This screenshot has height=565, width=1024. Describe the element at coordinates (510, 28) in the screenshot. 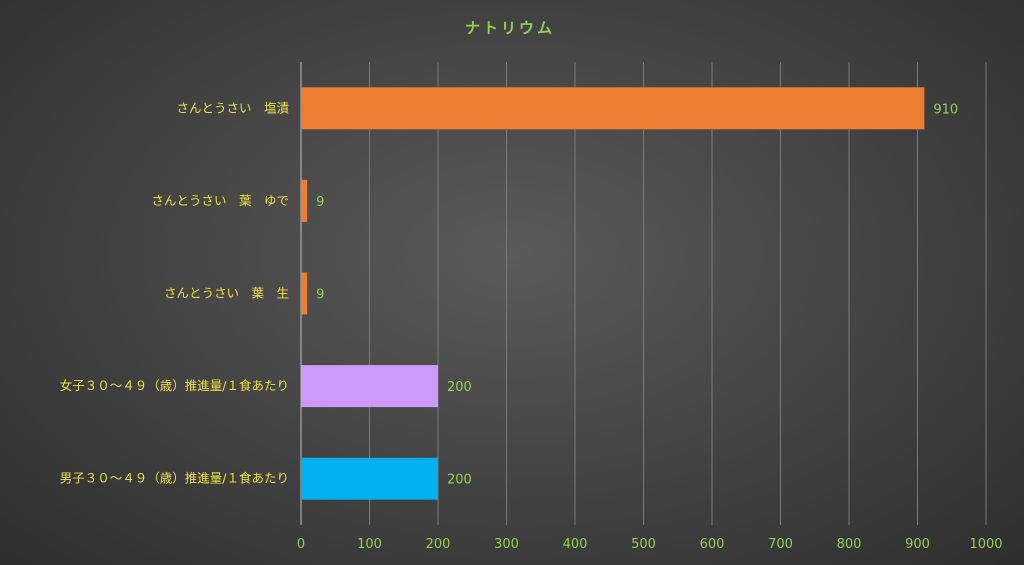

I see `chart-title: ナトリウム` at that location.